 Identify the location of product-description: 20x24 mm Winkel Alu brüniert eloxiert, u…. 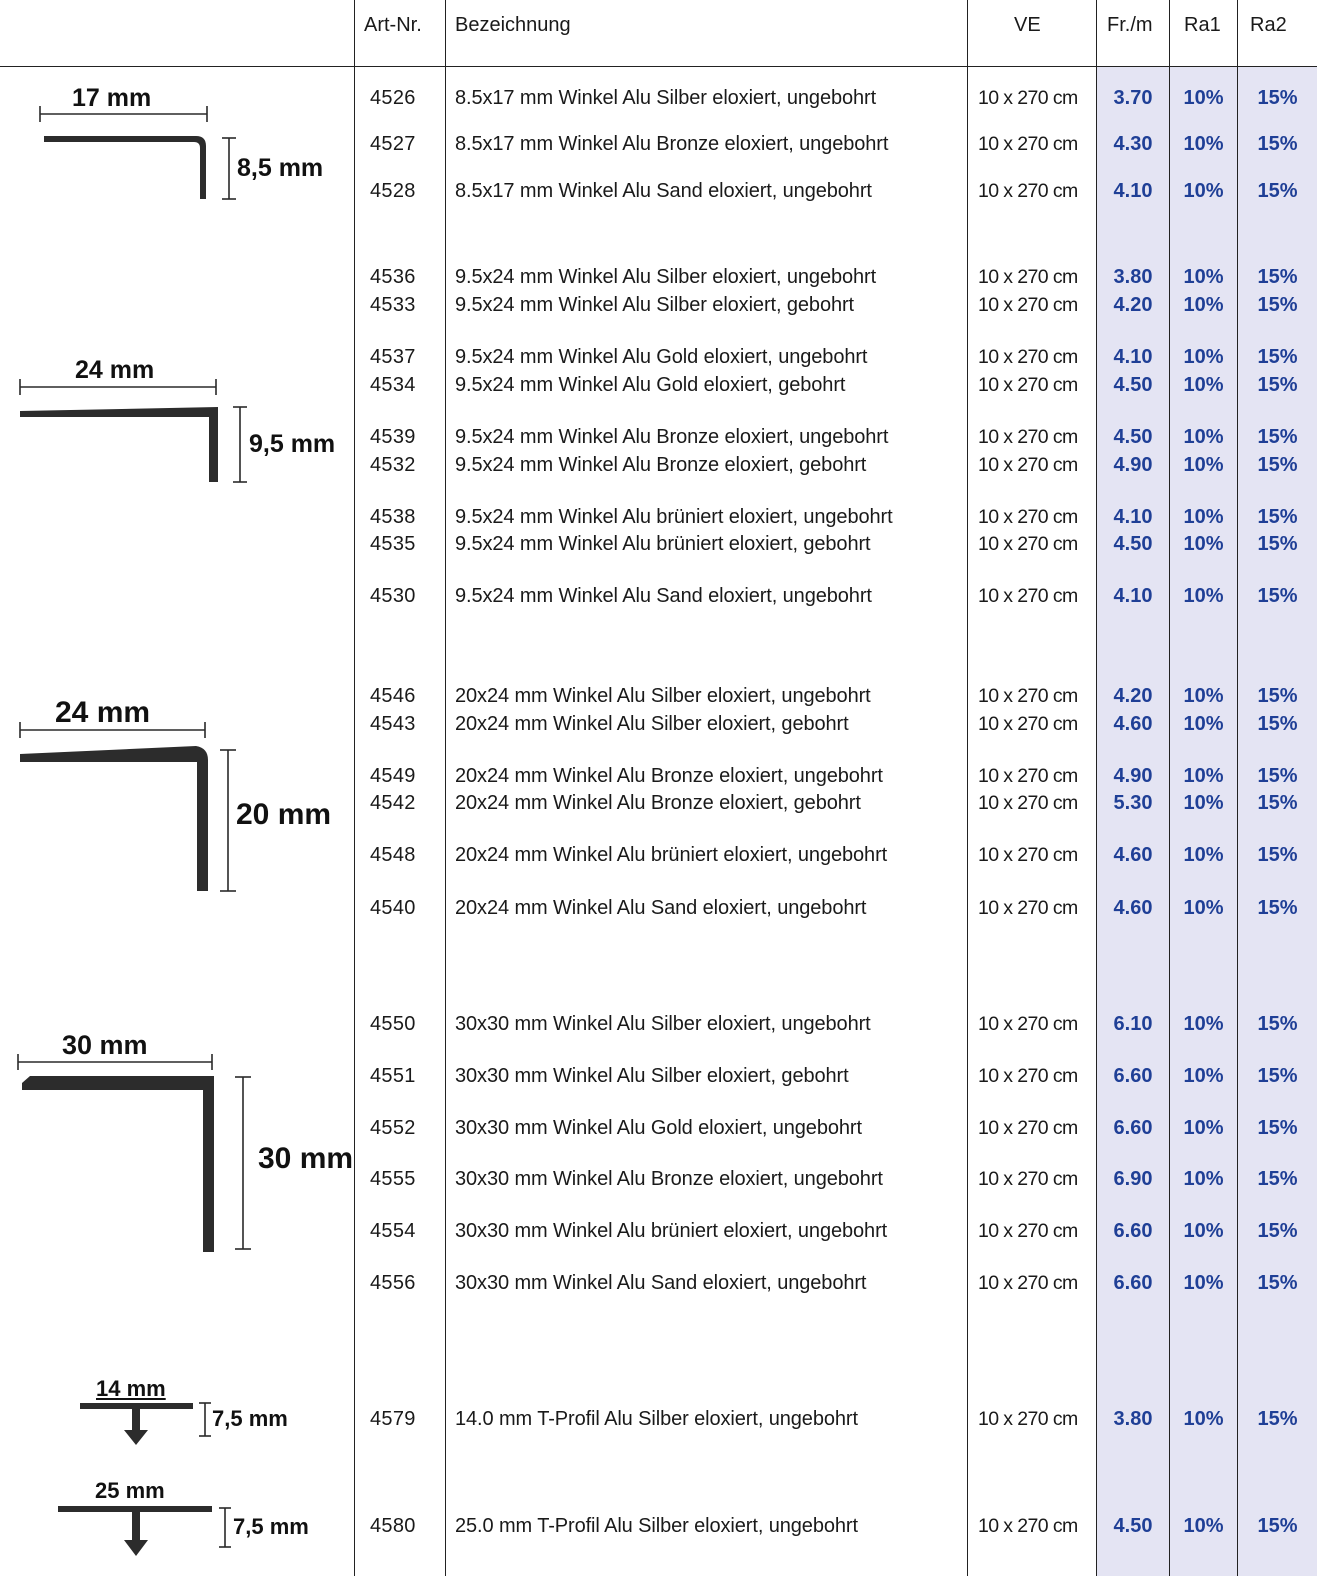
(671, 855).